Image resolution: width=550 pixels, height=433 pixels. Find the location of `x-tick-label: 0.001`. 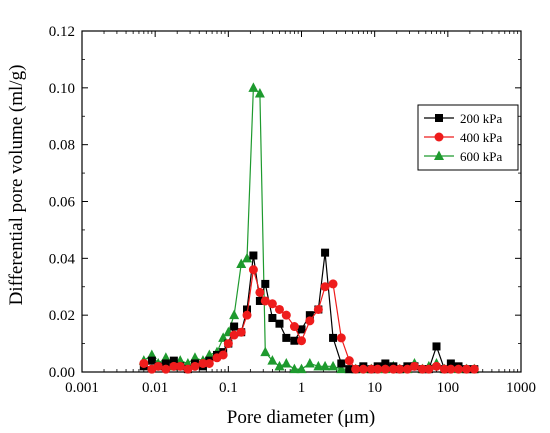

x-tick-label: 0.001 is located at coordinates (82, 388).